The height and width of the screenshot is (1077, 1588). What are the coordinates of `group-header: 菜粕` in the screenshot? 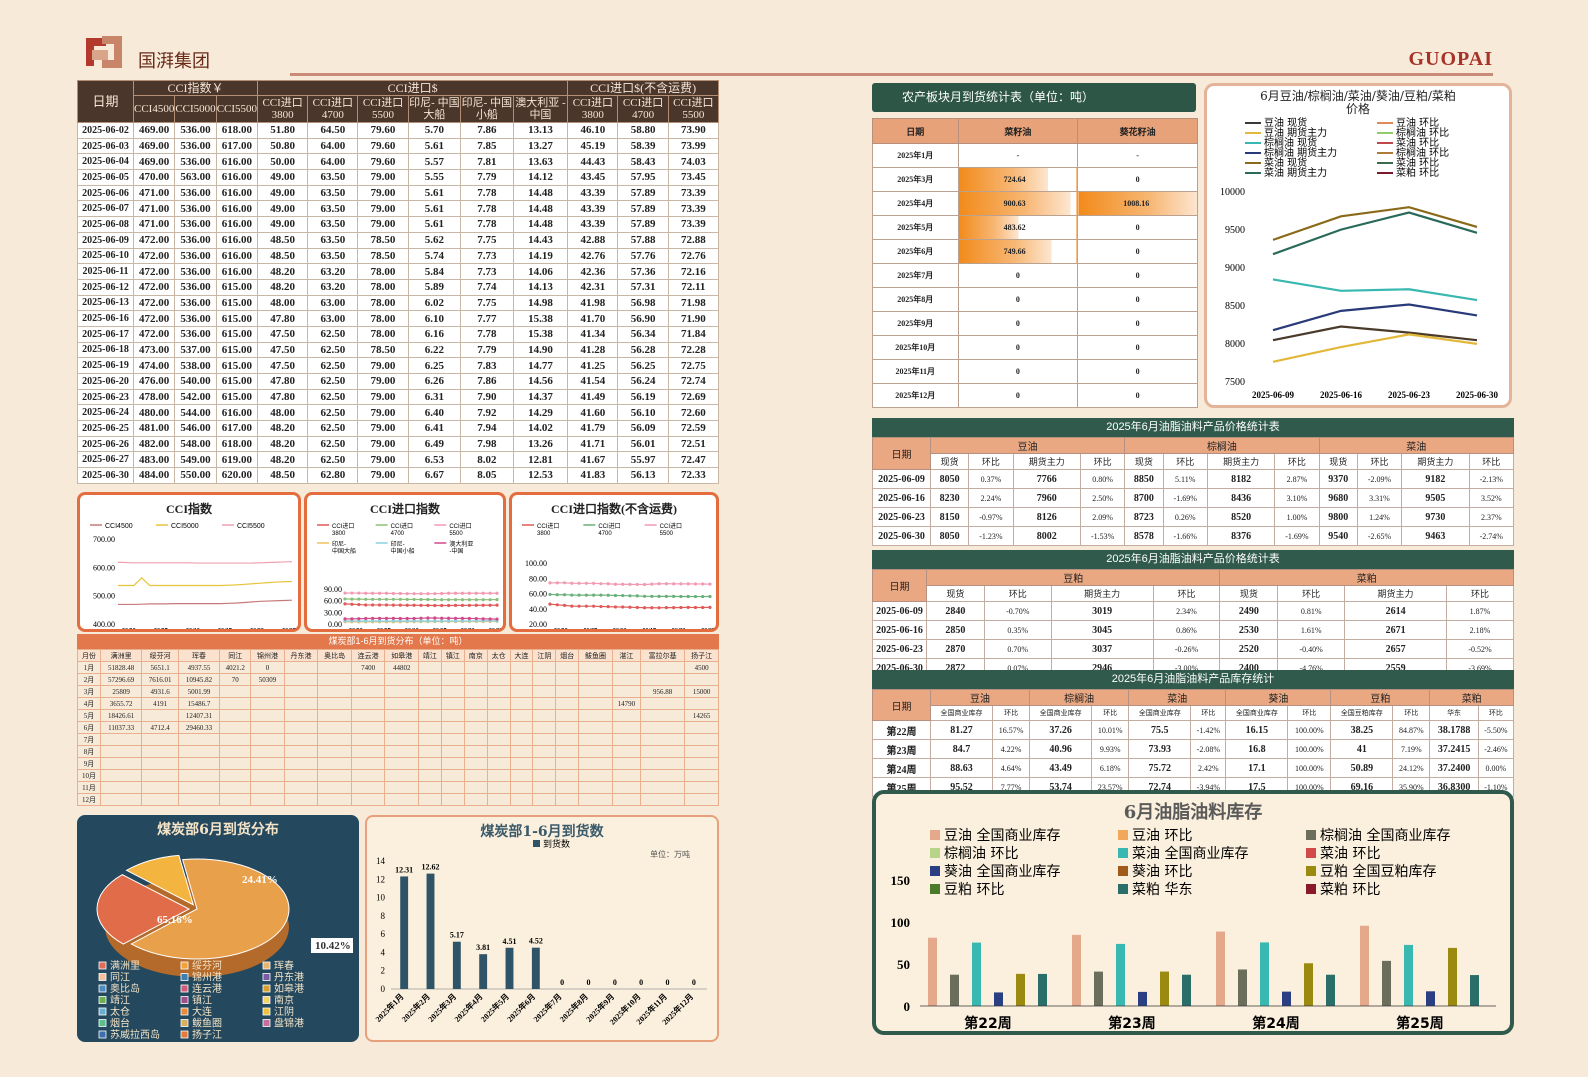 It's located at (1366, 577).